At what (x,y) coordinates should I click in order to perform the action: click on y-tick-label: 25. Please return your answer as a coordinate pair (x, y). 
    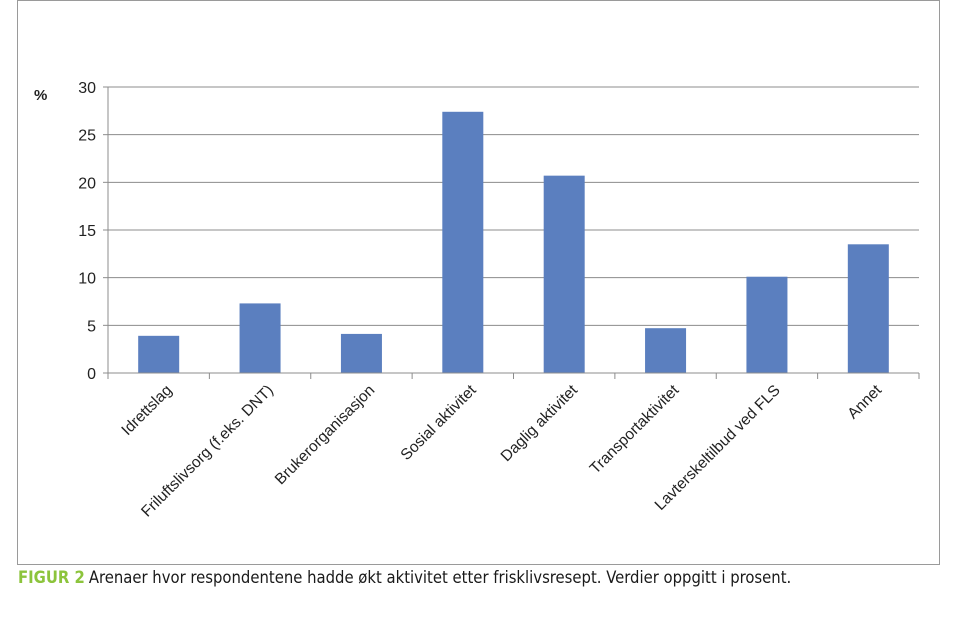
    Looking at the image, I should click on (87, 136).